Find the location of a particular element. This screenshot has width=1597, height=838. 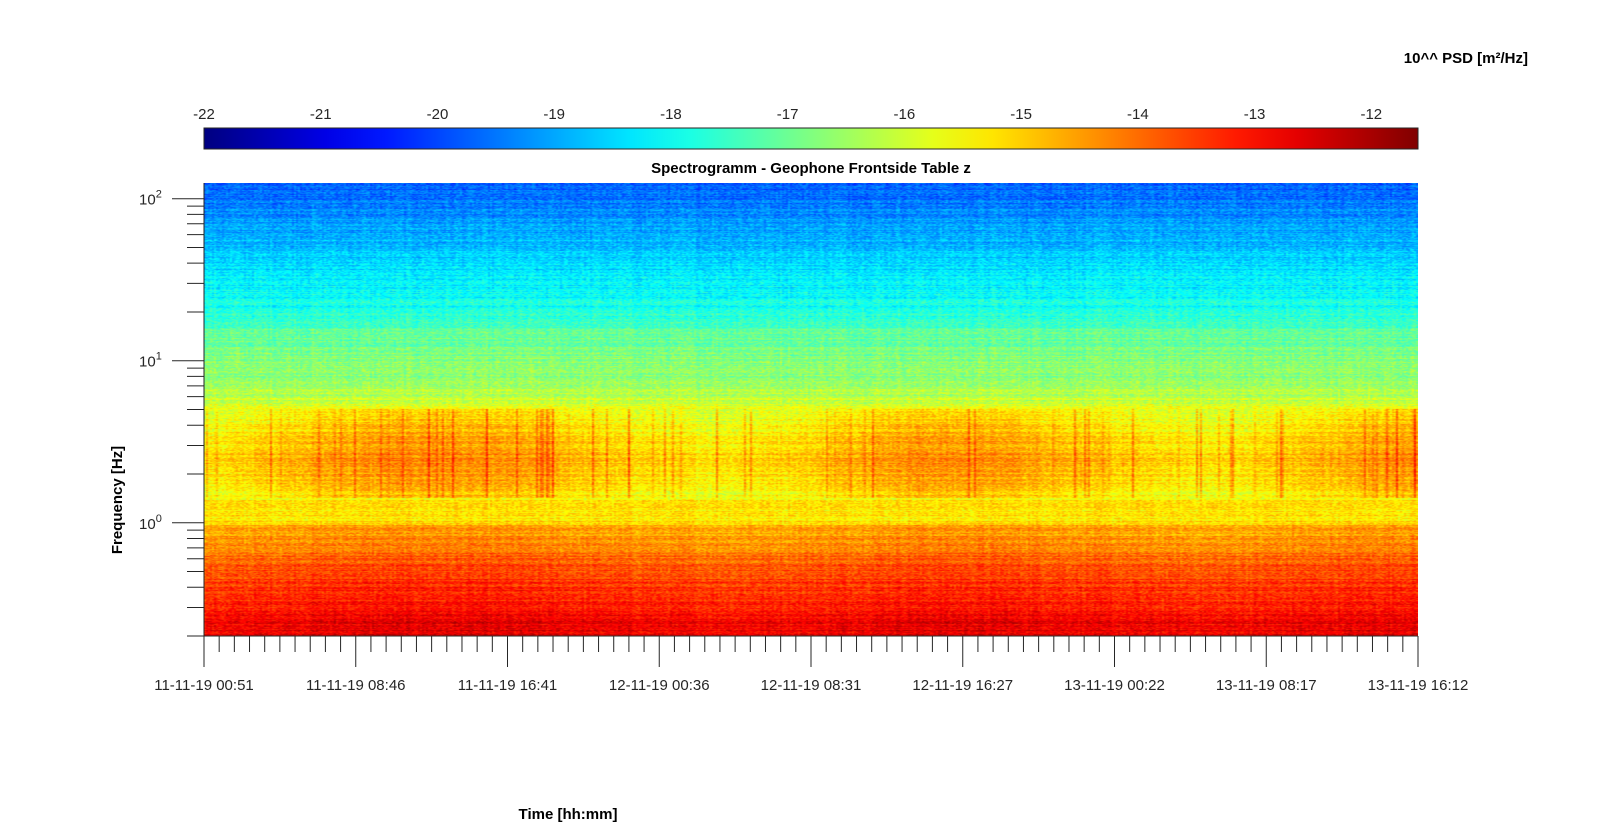

x-tick-label: 12-11-19 16:27 is located at coordinates (962, 685).